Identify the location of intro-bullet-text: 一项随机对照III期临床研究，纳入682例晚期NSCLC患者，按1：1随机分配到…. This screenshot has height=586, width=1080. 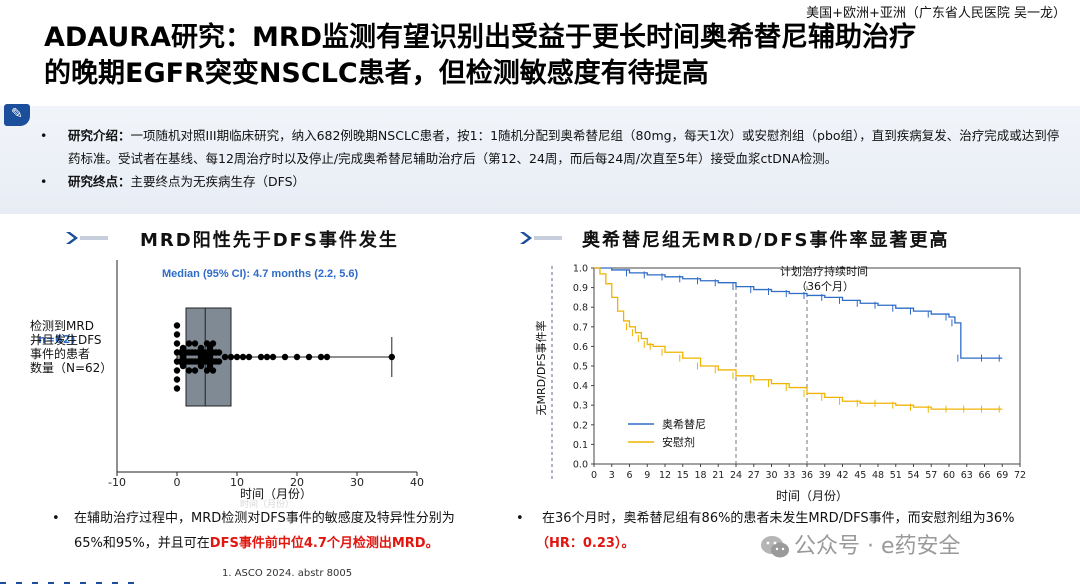
(564, 147).